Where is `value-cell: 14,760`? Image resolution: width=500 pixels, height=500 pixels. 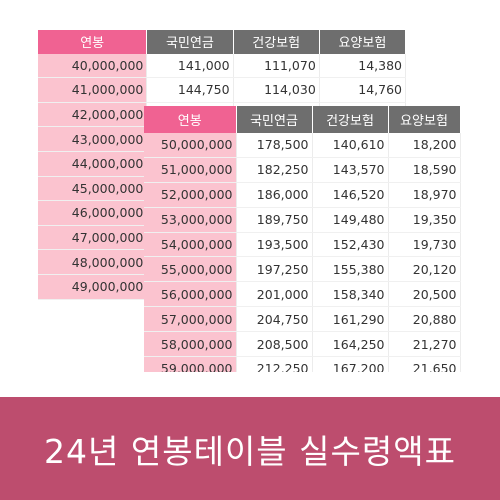
value-cell: 14,760 is located at coordinates (363, 90).